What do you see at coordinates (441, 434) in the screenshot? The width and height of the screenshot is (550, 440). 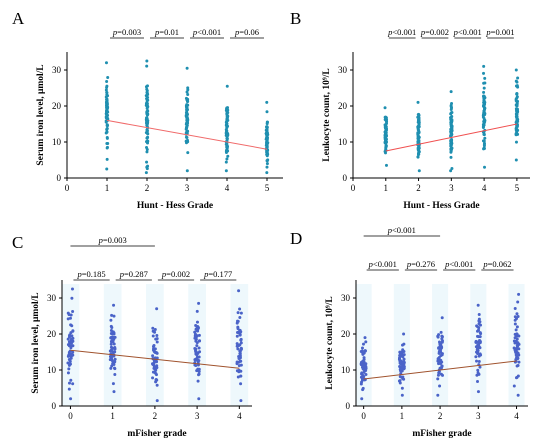 I see `x-axis-title: mFisher grade` at bounding box center [441, 434].